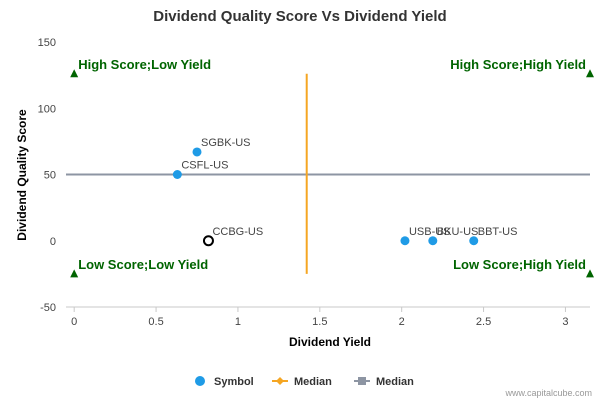 The height and width of the screenshot is (400, 600). What do you see at coordinates (238, 322) in the screenshot?
I see `x-tick-label: 1` at bounding box center [238, 322].